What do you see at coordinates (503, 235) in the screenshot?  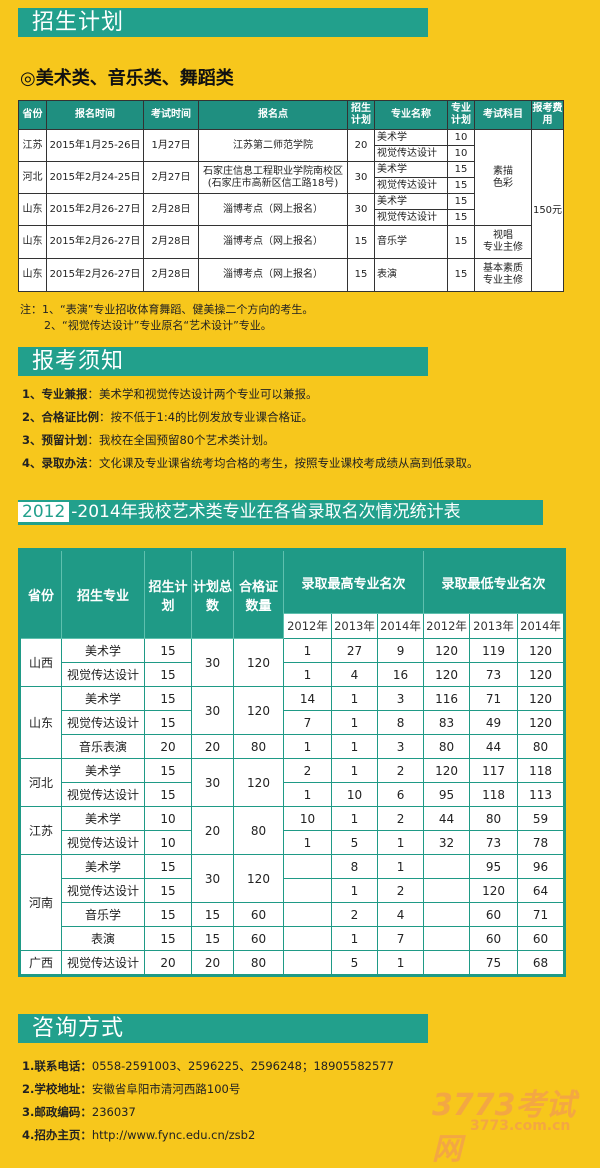 I see `cell-line: 视唱` at bounding box center [503, 235].